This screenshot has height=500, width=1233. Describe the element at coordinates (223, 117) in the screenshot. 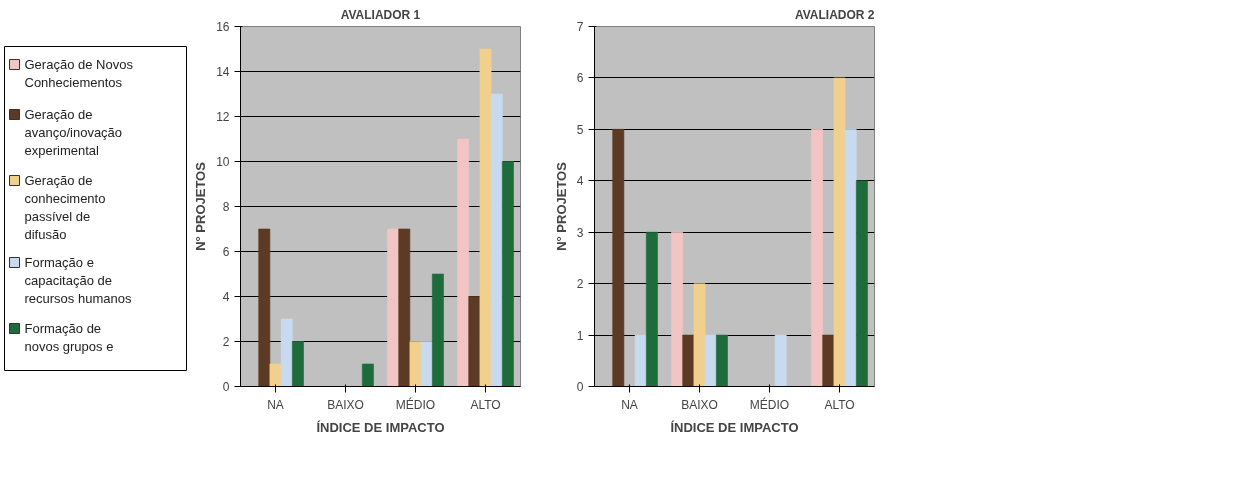

I see `y-tick-label: 12` at that location.